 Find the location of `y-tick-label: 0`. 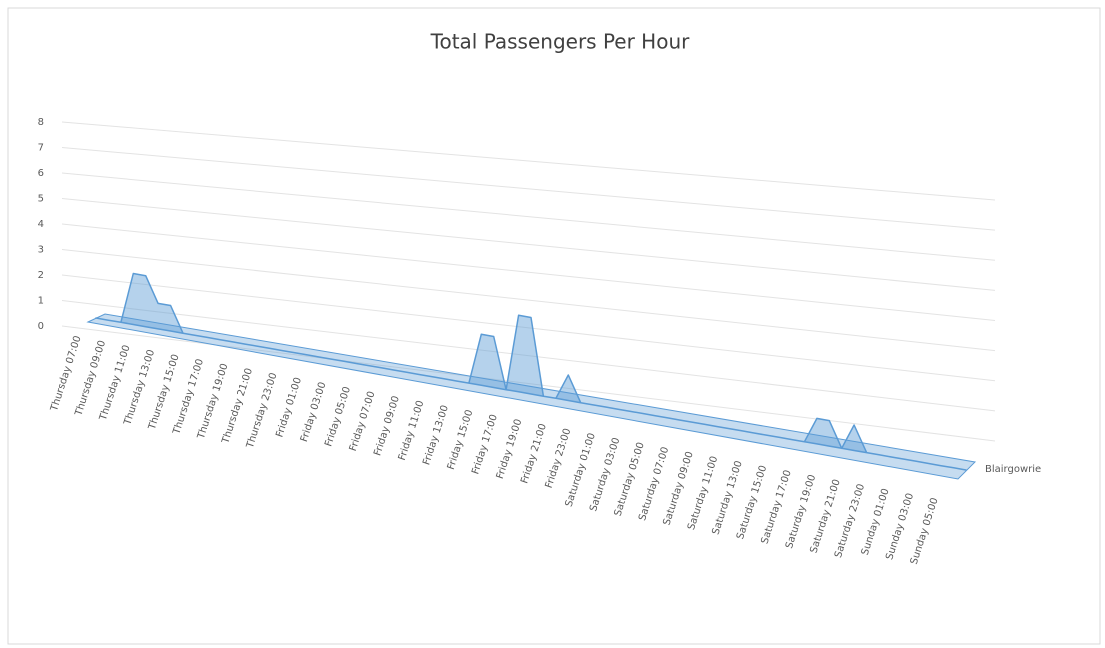

y-tick-label: 0 is located at coordinates (41, 326).